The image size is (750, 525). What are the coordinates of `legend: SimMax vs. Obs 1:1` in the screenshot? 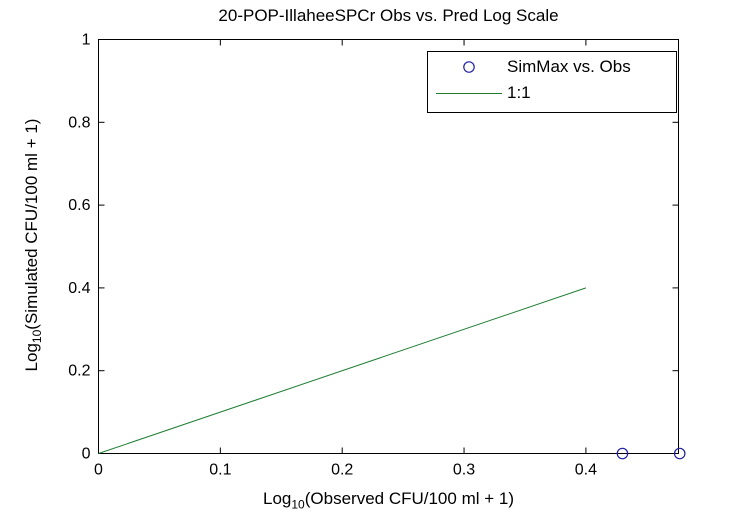 It's located at (552, 82).